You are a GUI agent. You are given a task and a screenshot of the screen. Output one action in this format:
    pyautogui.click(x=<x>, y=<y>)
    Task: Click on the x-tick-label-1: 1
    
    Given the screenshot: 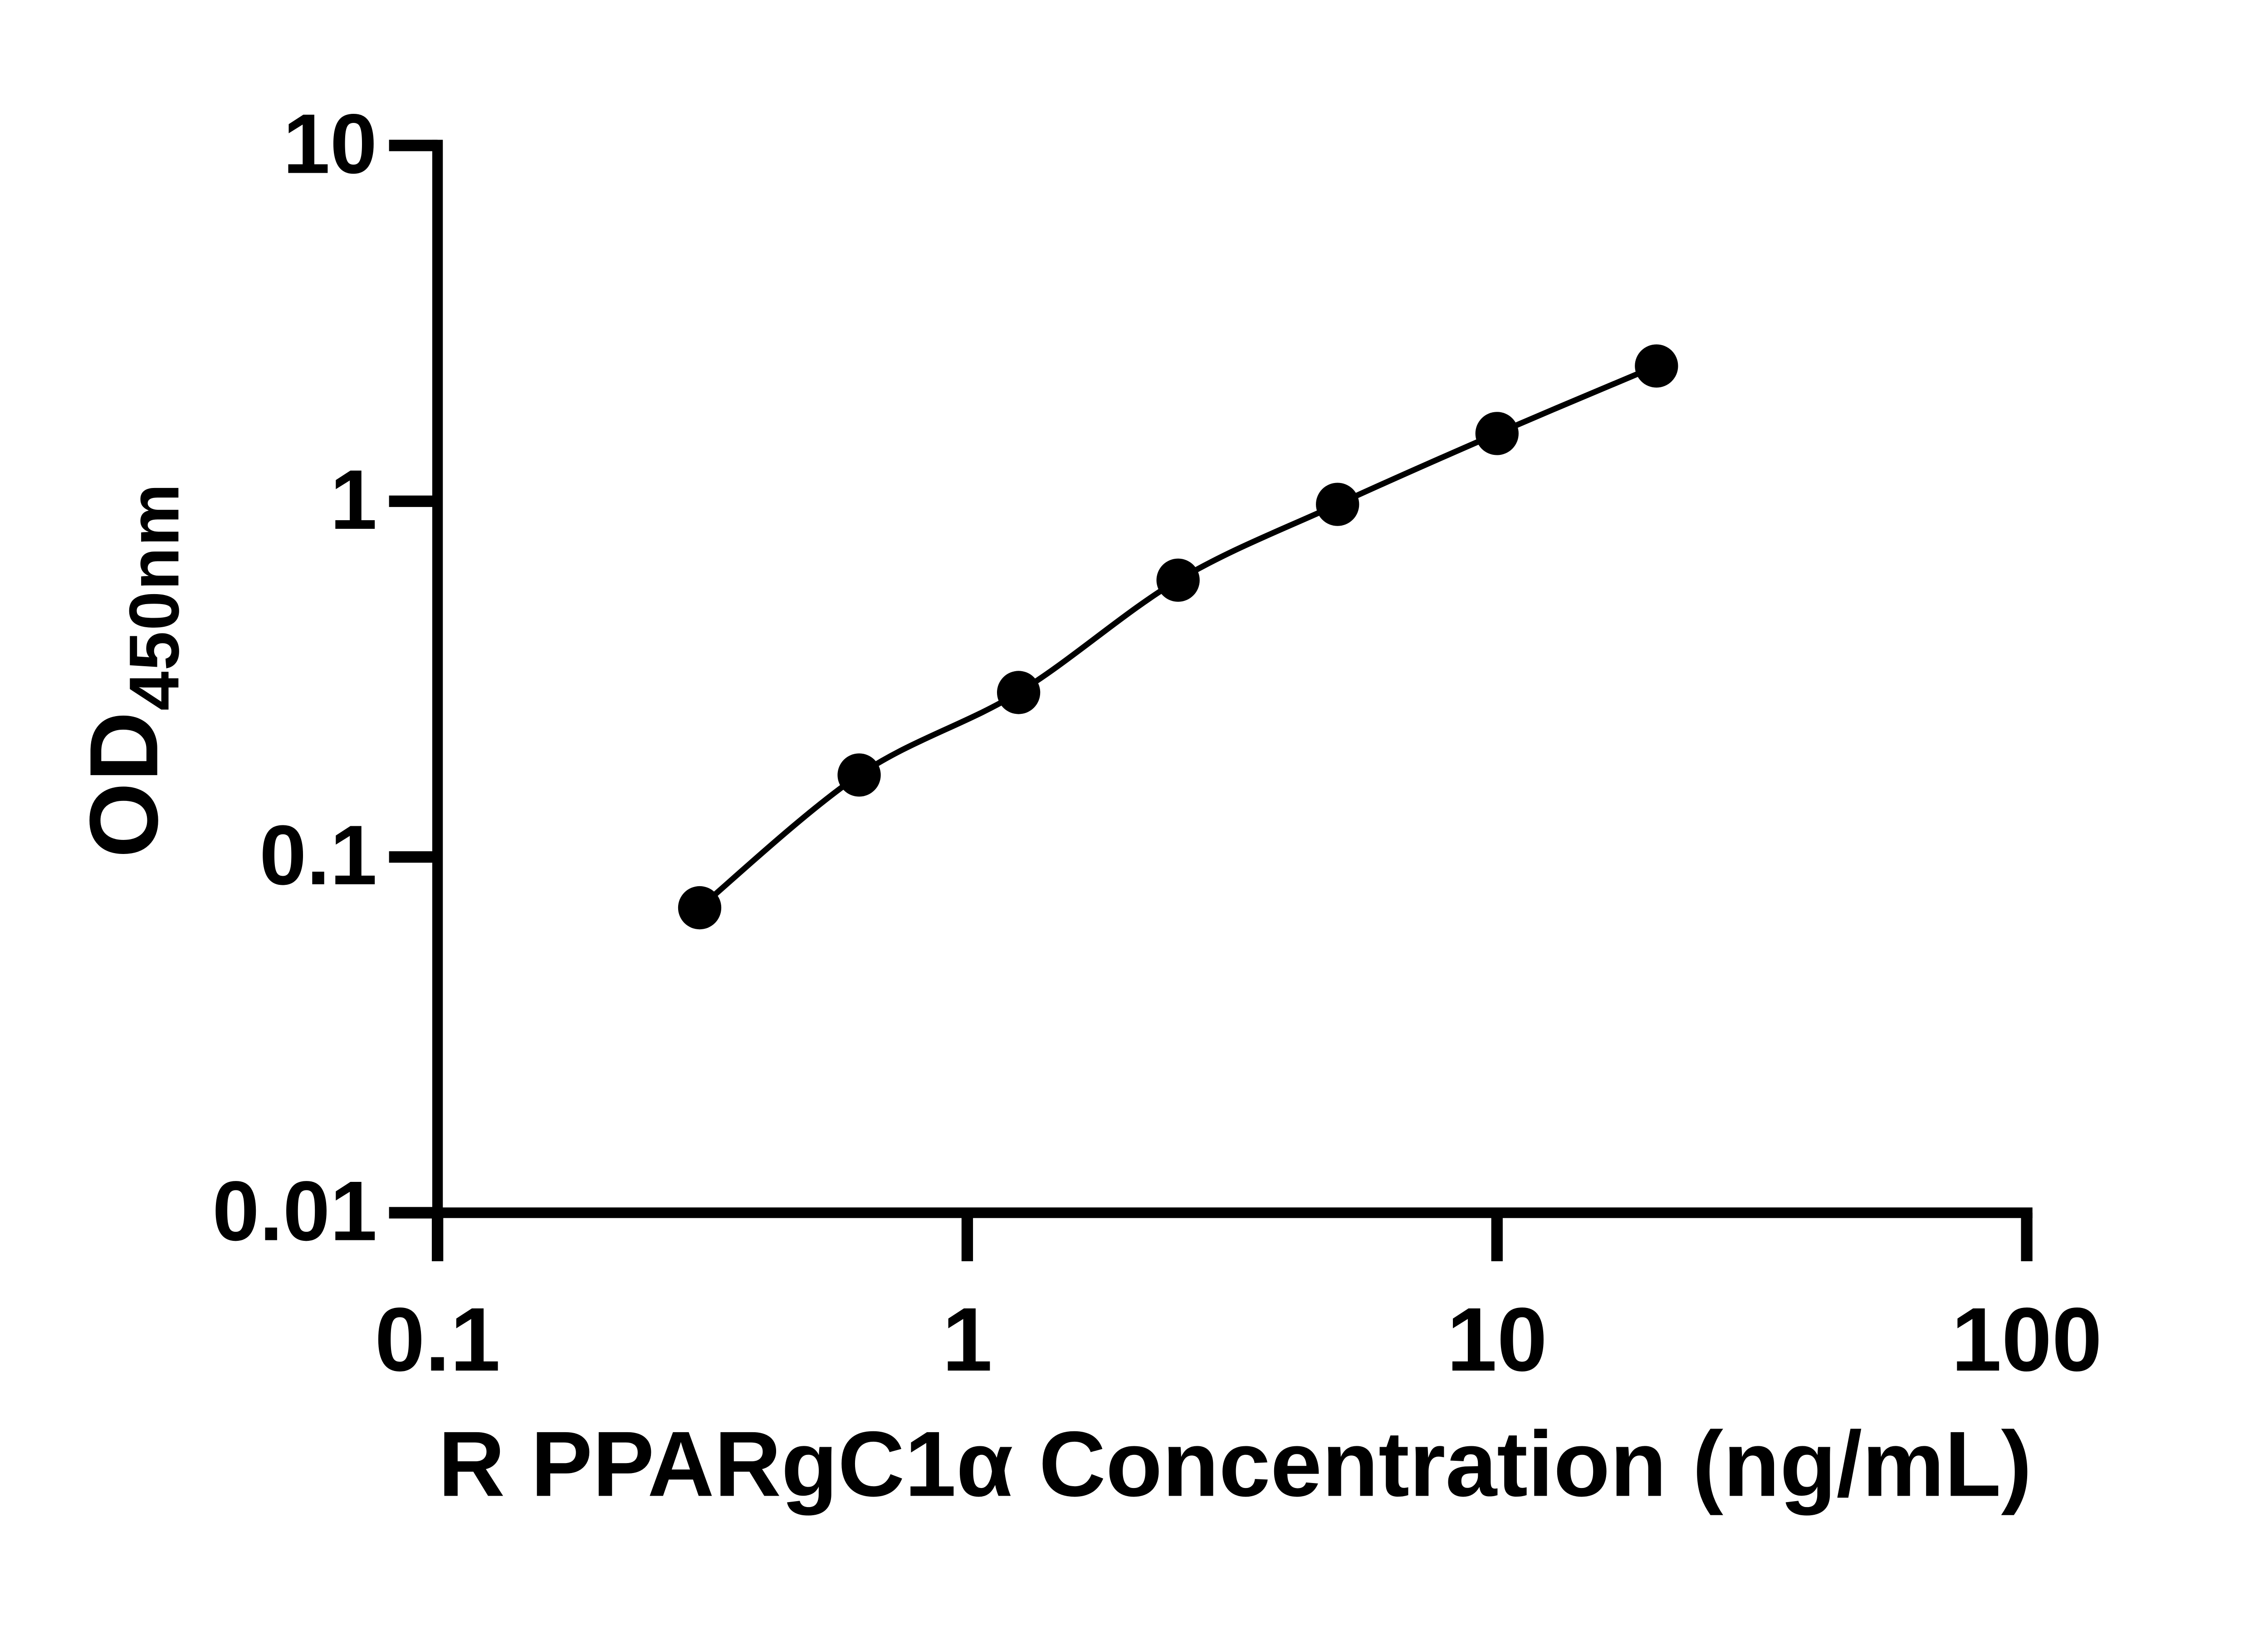 What is the action you would take?
    pyautogui.click(x=967, y=1340)
    